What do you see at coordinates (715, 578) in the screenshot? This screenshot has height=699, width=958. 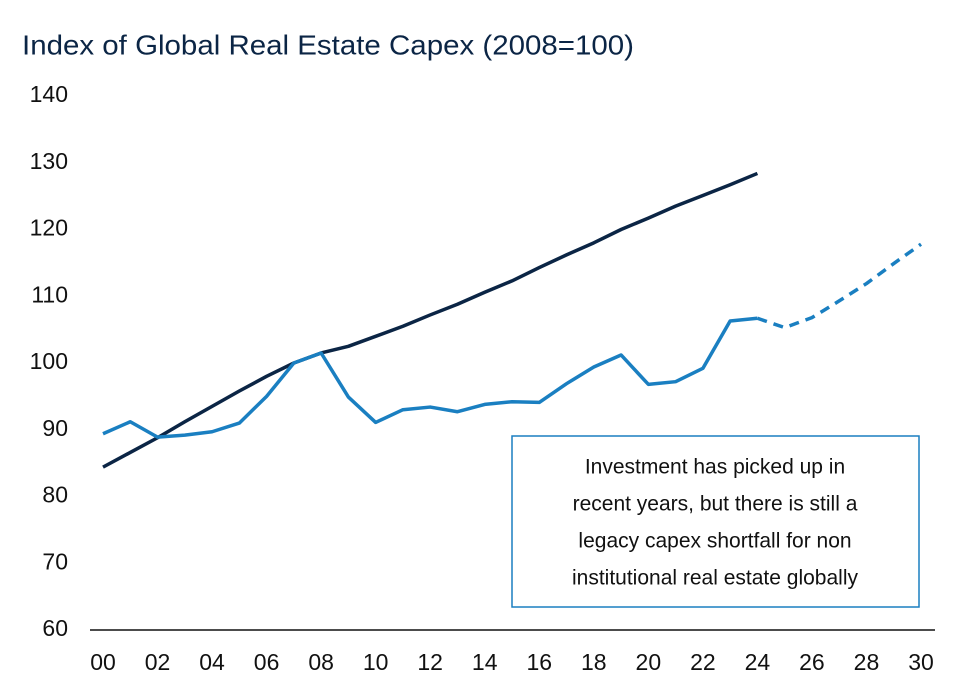 I see `annotation-text: institutional real estate globally` at bounding box center [715, 578].